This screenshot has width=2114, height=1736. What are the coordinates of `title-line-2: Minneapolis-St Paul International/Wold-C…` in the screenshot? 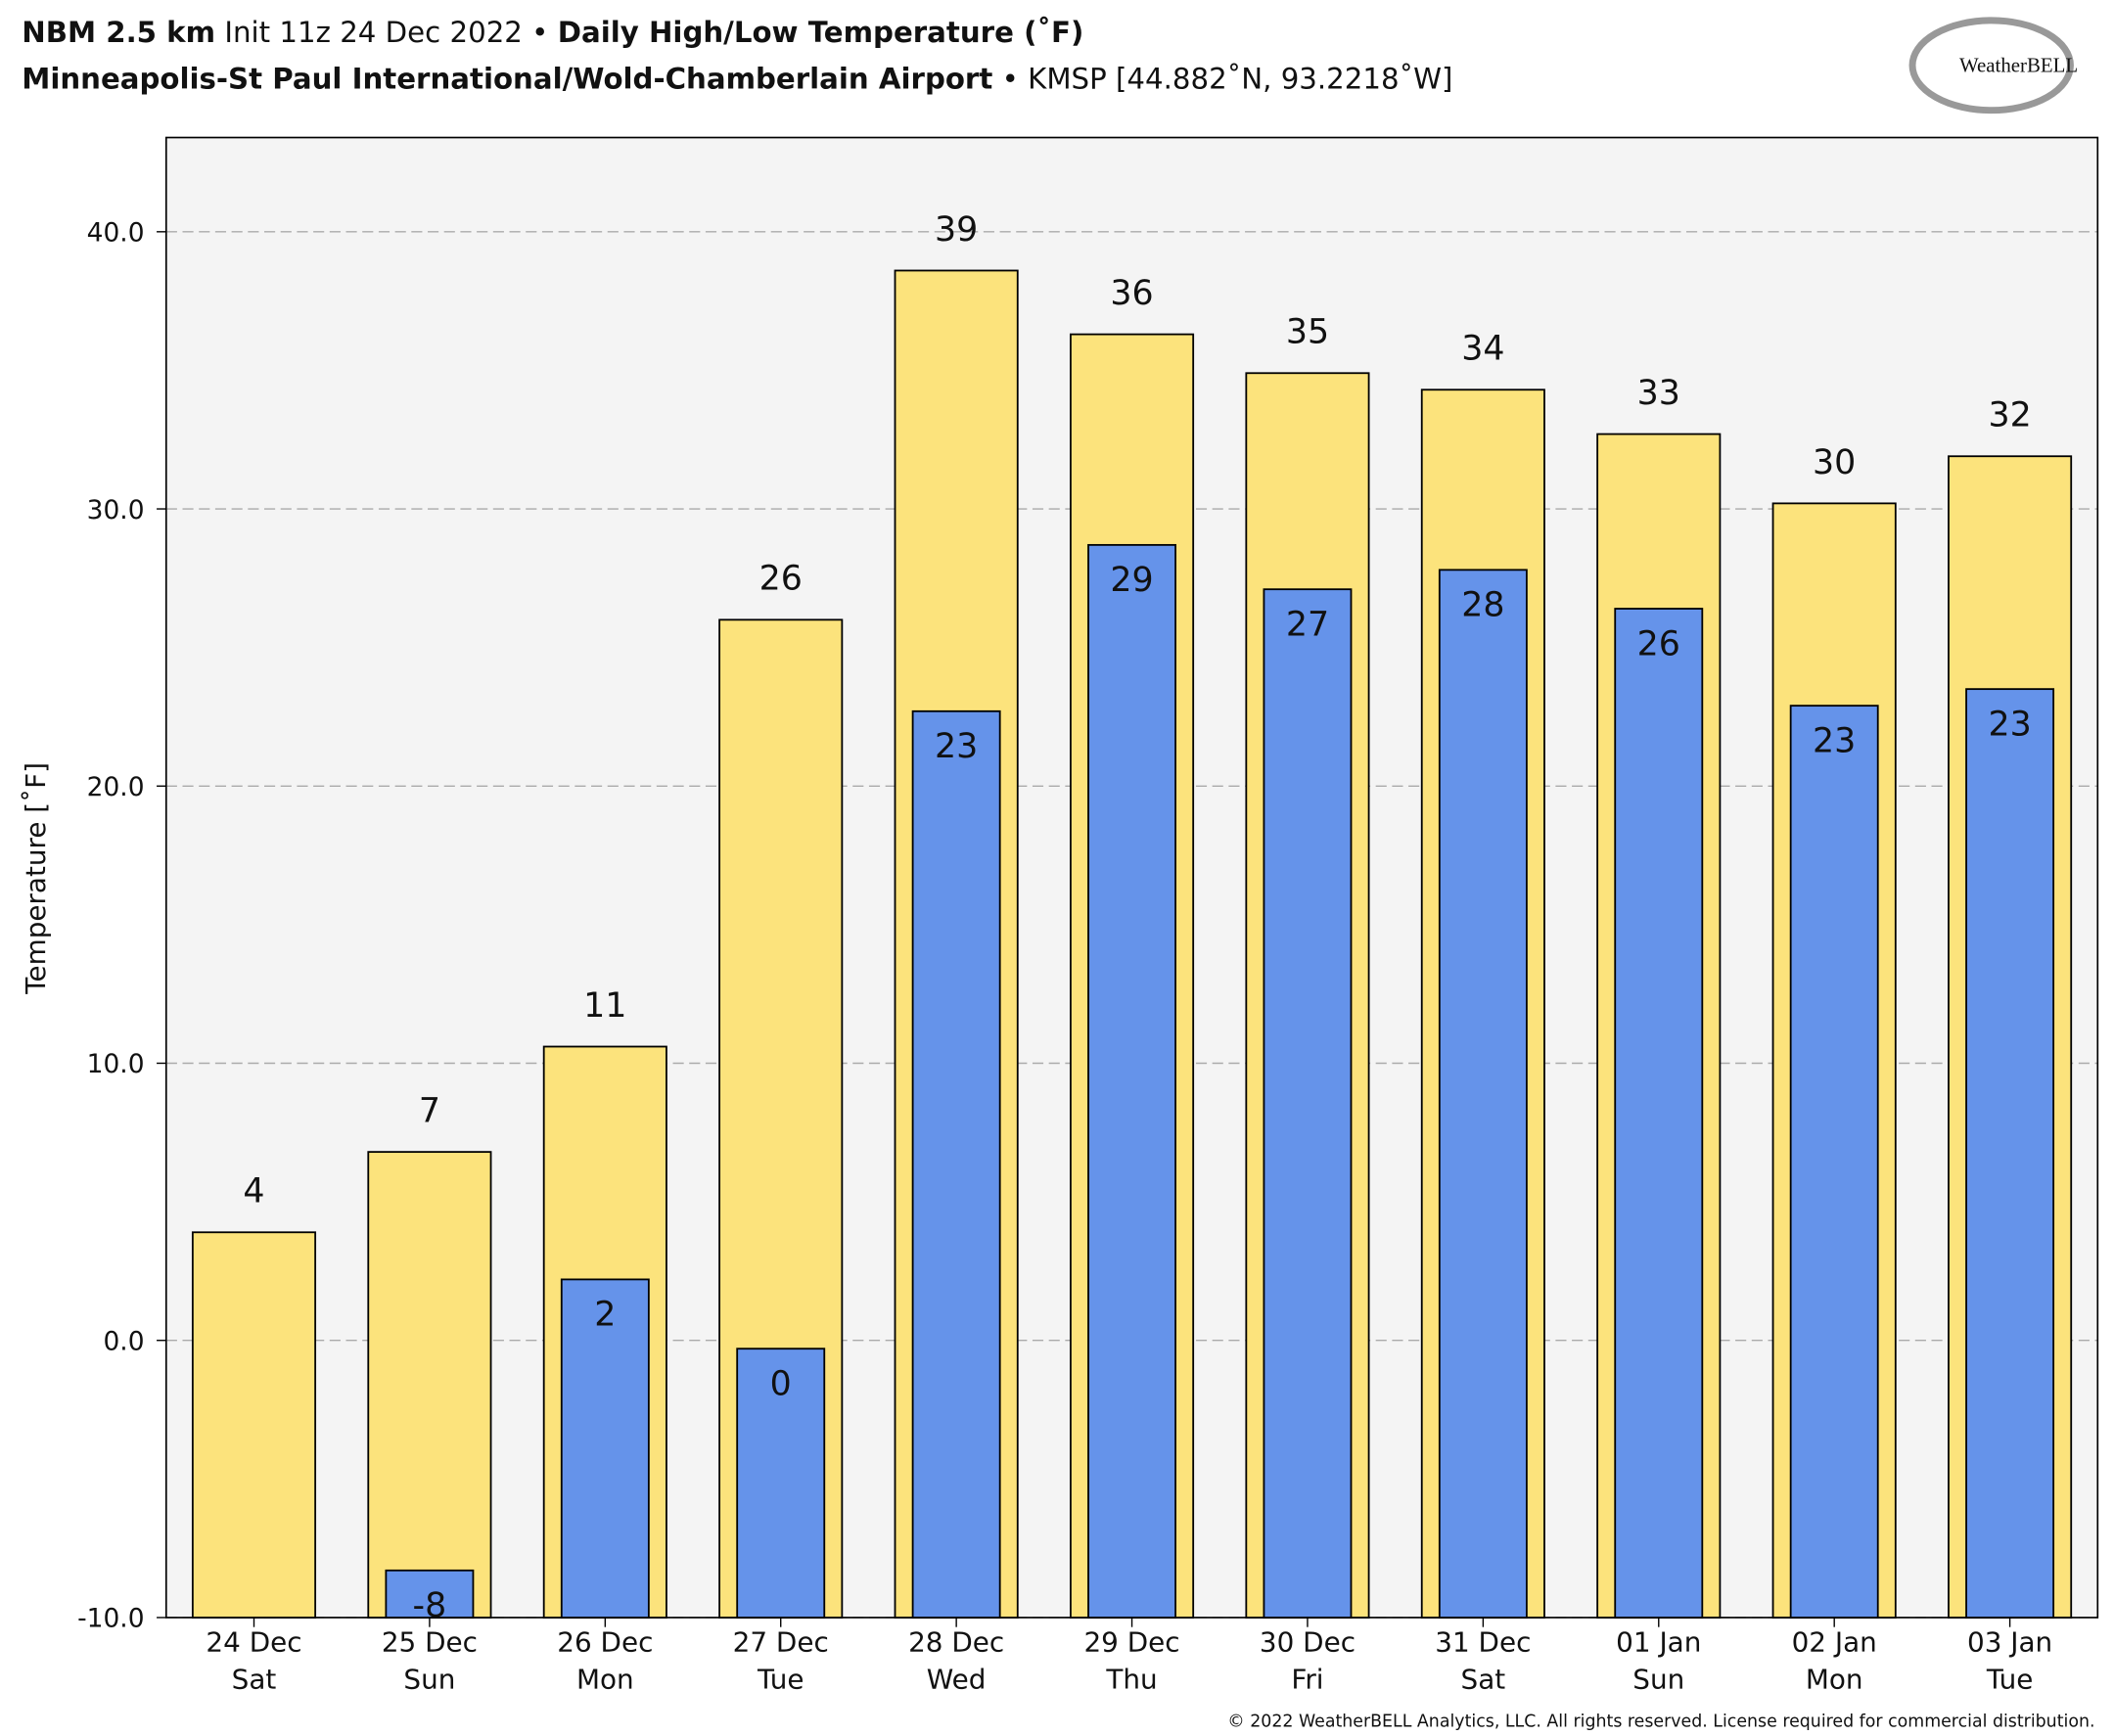 It's located at (737, 78).